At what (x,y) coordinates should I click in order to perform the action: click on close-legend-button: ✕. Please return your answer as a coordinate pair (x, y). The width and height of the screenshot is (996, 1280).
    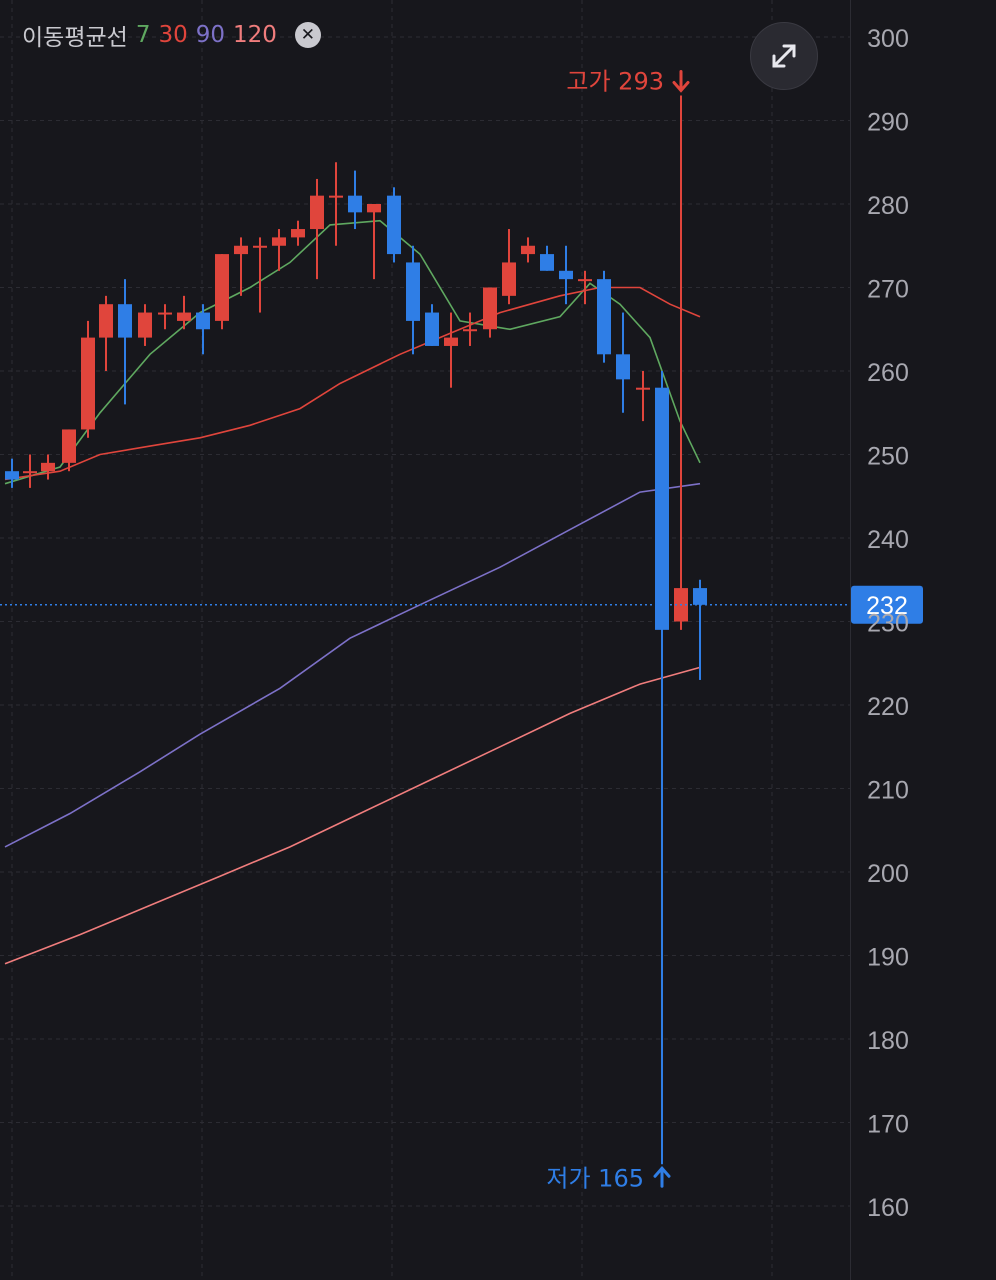
    Looking at the image, I should click on (307, 35).